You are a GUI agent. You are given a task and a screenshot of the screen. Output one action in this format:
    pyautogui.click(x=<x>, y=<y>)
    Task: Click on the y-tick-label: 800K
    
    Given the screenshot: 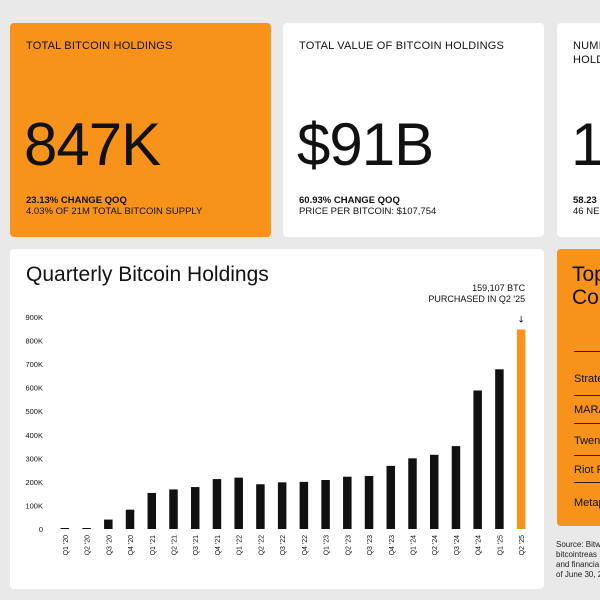 What is the action you would take?
    pyautogui.click(x=34, y=341)
    